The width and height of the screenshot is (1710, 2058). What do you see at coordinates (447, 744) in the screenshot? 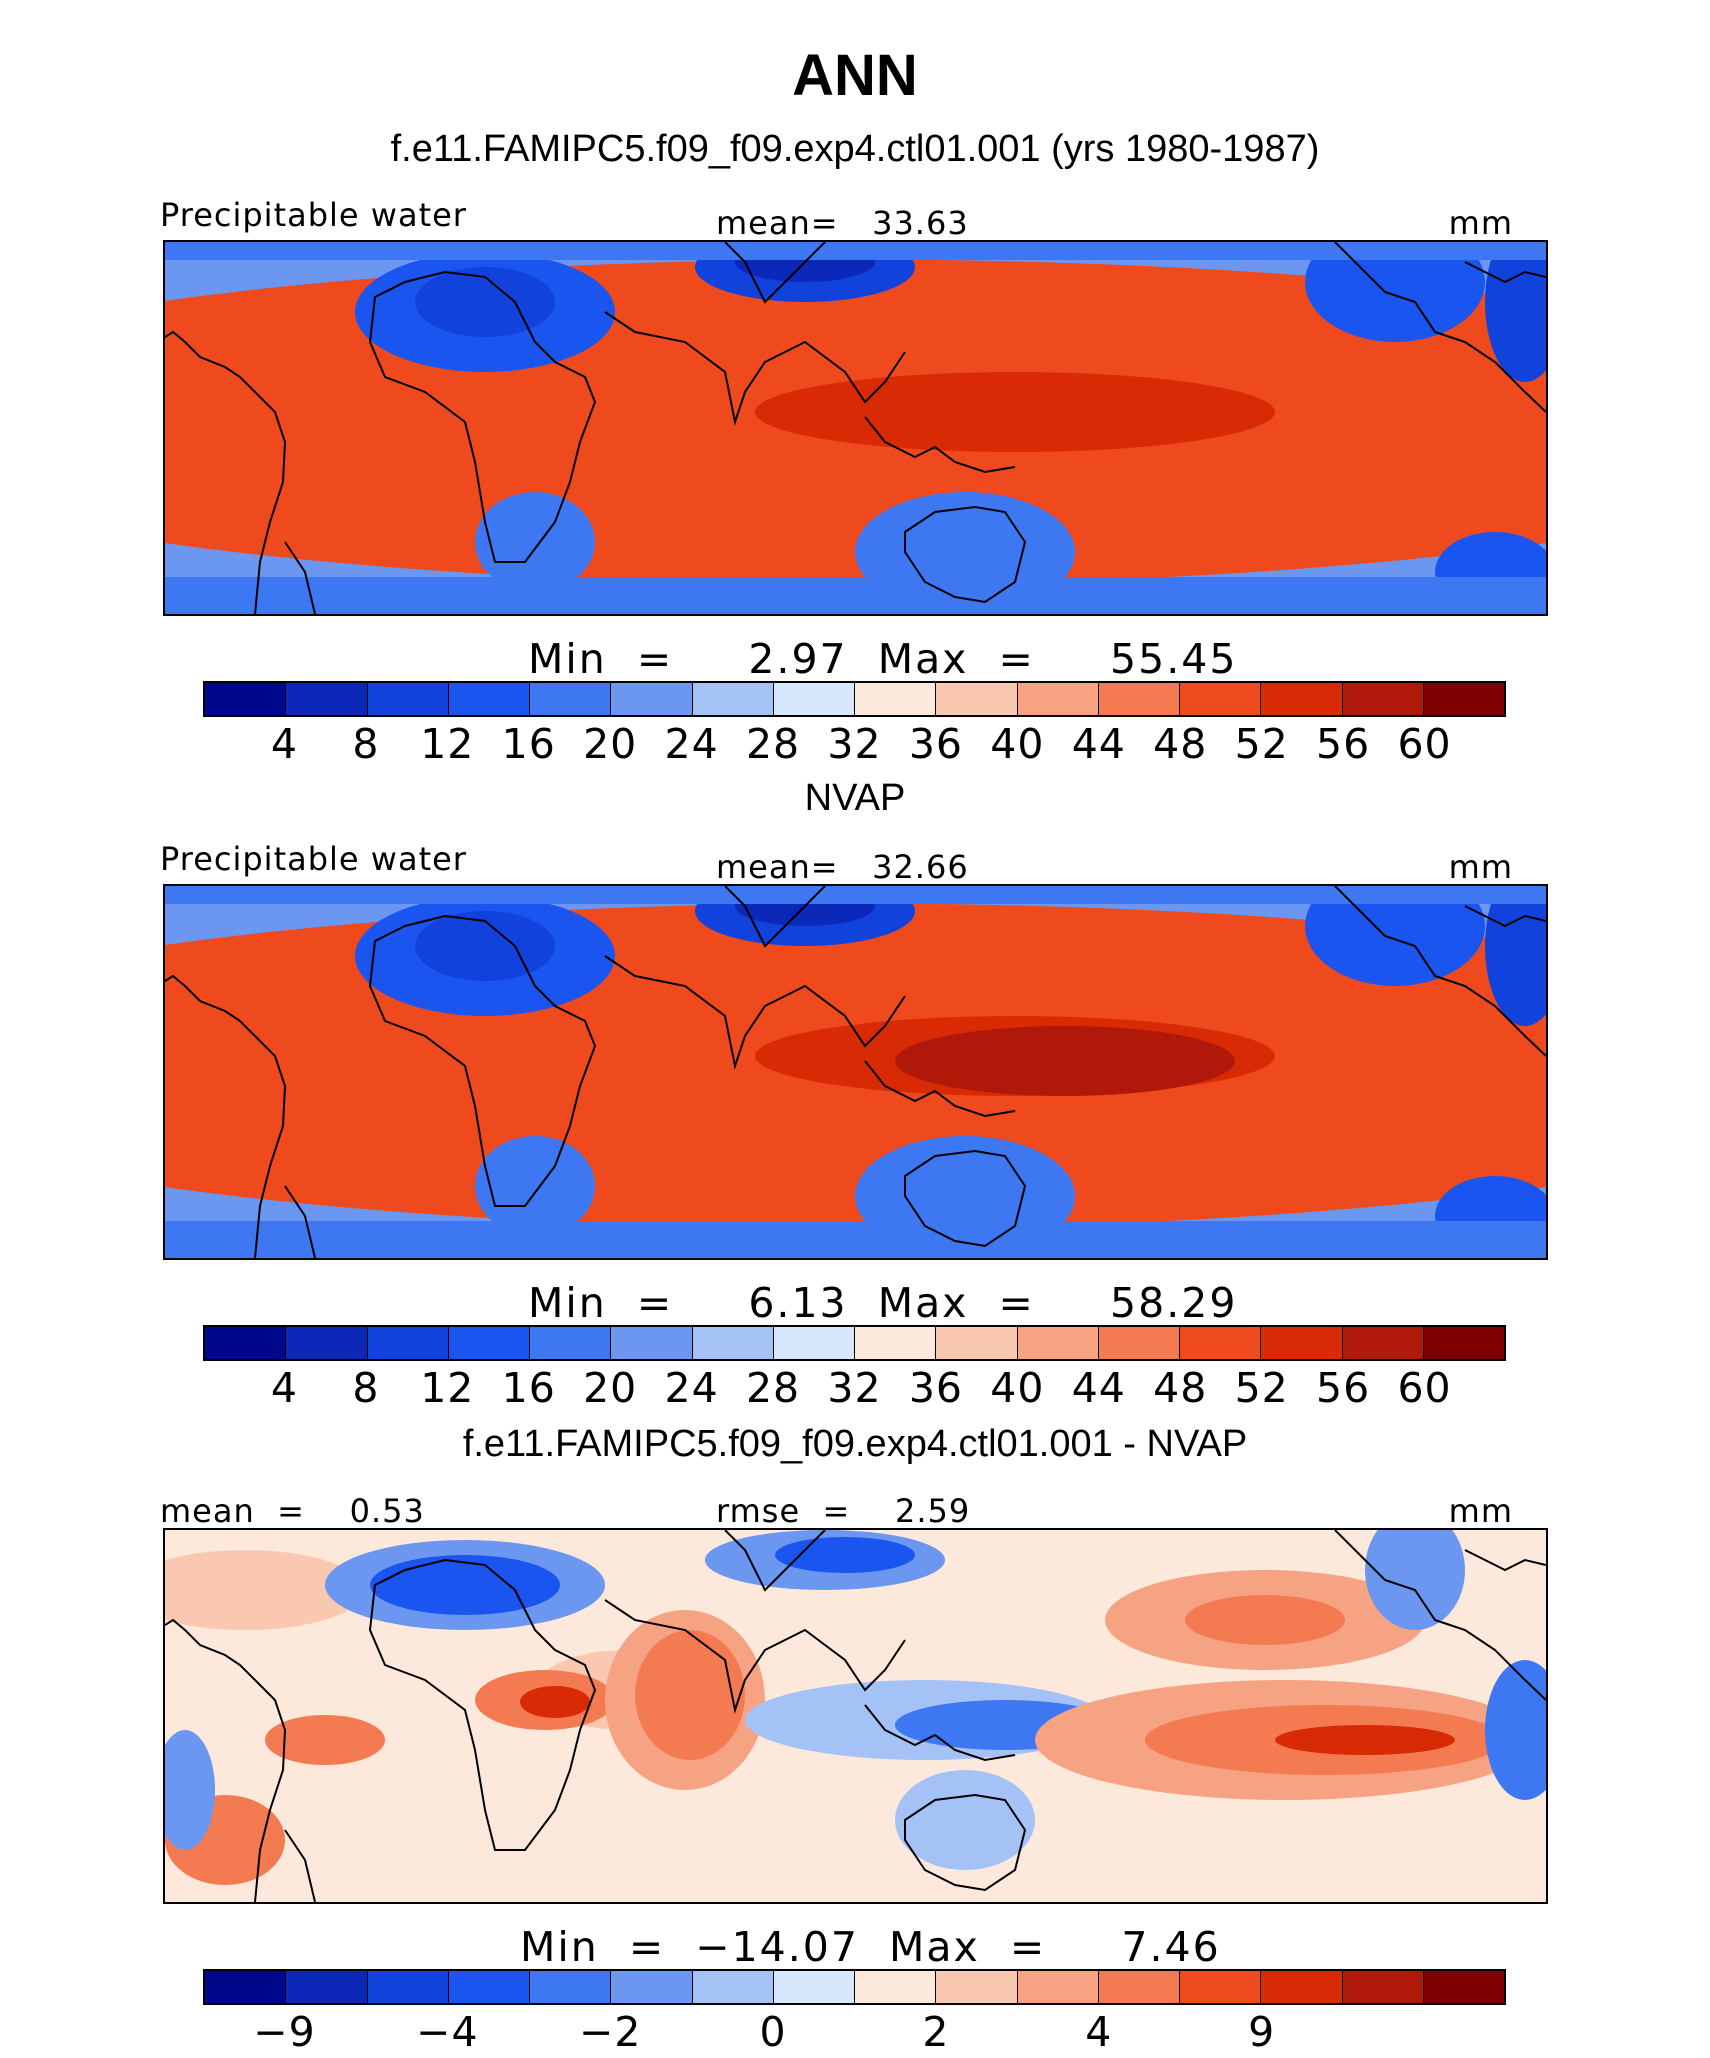
I see `colorbar-tick-label: 12` at bounding box center [447, 744].